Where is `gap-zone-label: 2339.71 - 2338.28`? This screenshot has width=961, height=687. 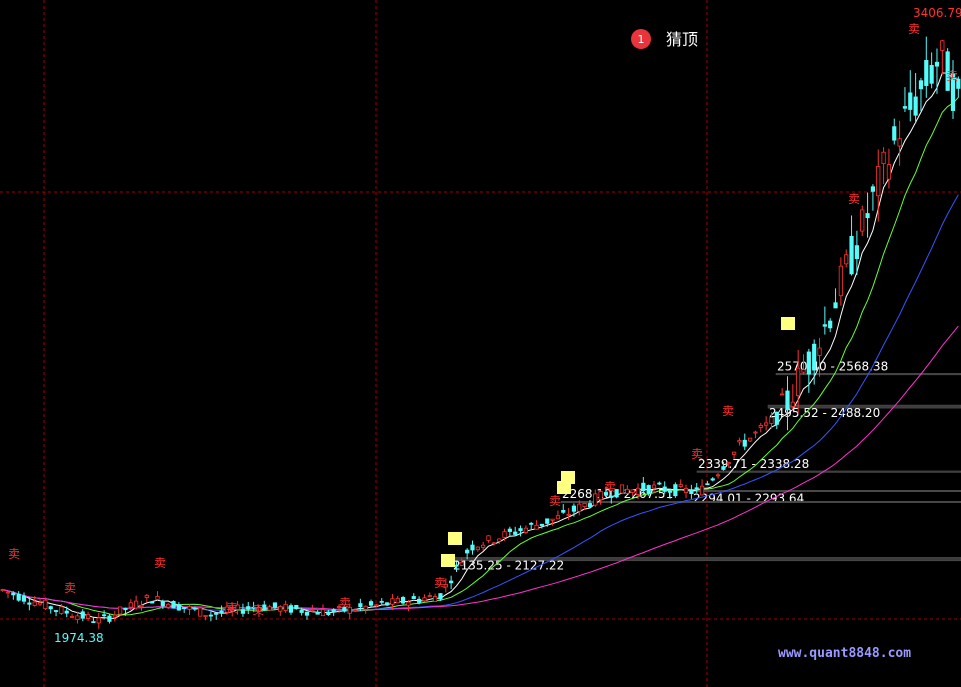
gap-zone-label: 2339.71 - 2338.28 is located at coordinates (753, 464).